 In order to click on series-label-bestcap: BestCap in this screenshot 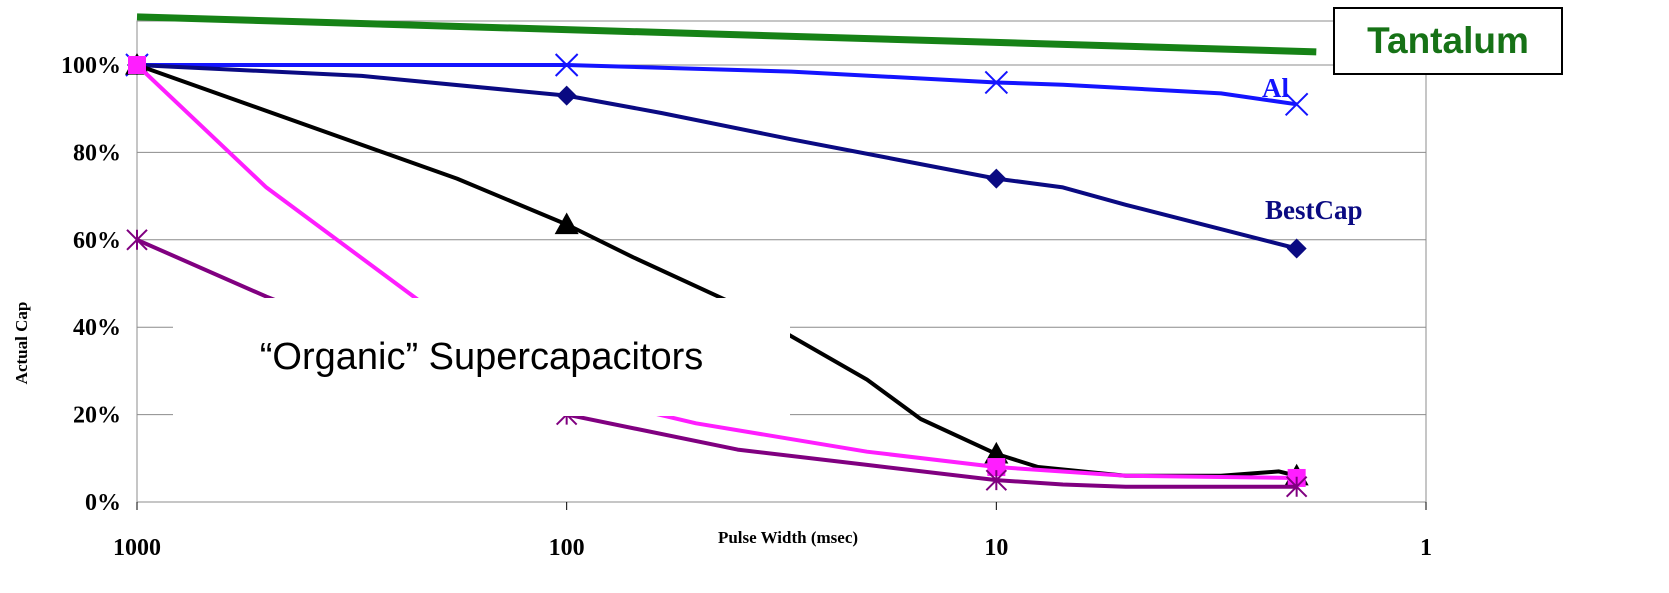, I will do `click(1314, 210)`.